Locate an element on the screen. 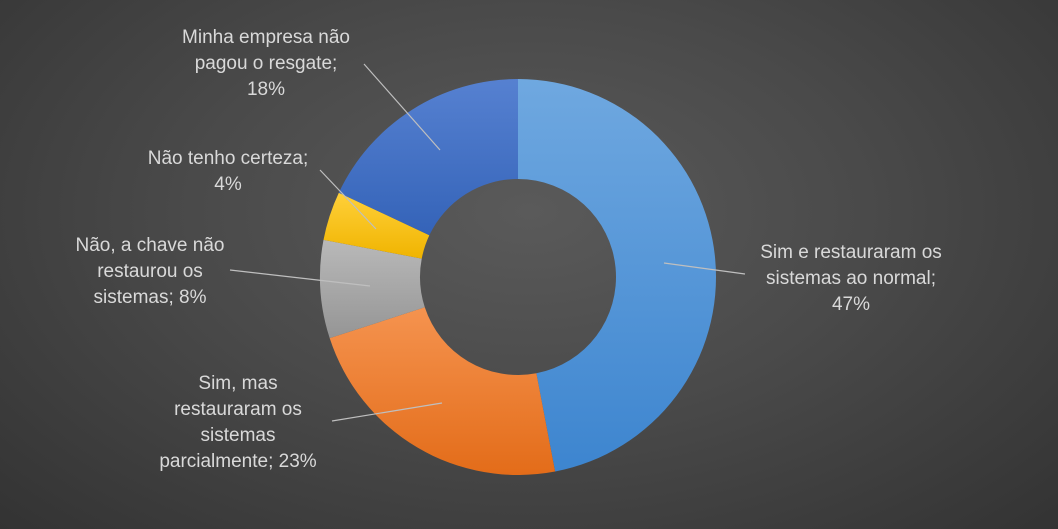 This screenshot has width=1058, height=529. slice-nao-pagou is located at coordinates (428, 157).